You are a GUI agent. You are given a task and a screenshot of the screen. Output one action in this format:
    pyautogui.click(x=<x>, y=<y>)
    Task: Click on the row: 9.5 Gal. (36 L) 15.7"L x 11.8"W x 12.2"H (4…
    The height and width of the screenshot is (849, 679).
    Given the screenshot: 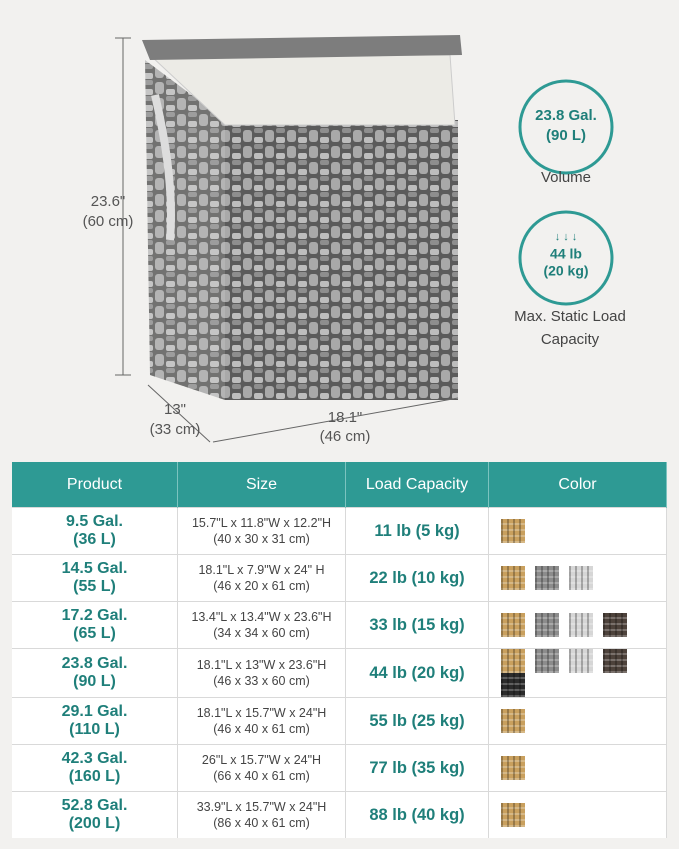 What is the action you would take?
    pyautogui.click(x=339, y=531)
    